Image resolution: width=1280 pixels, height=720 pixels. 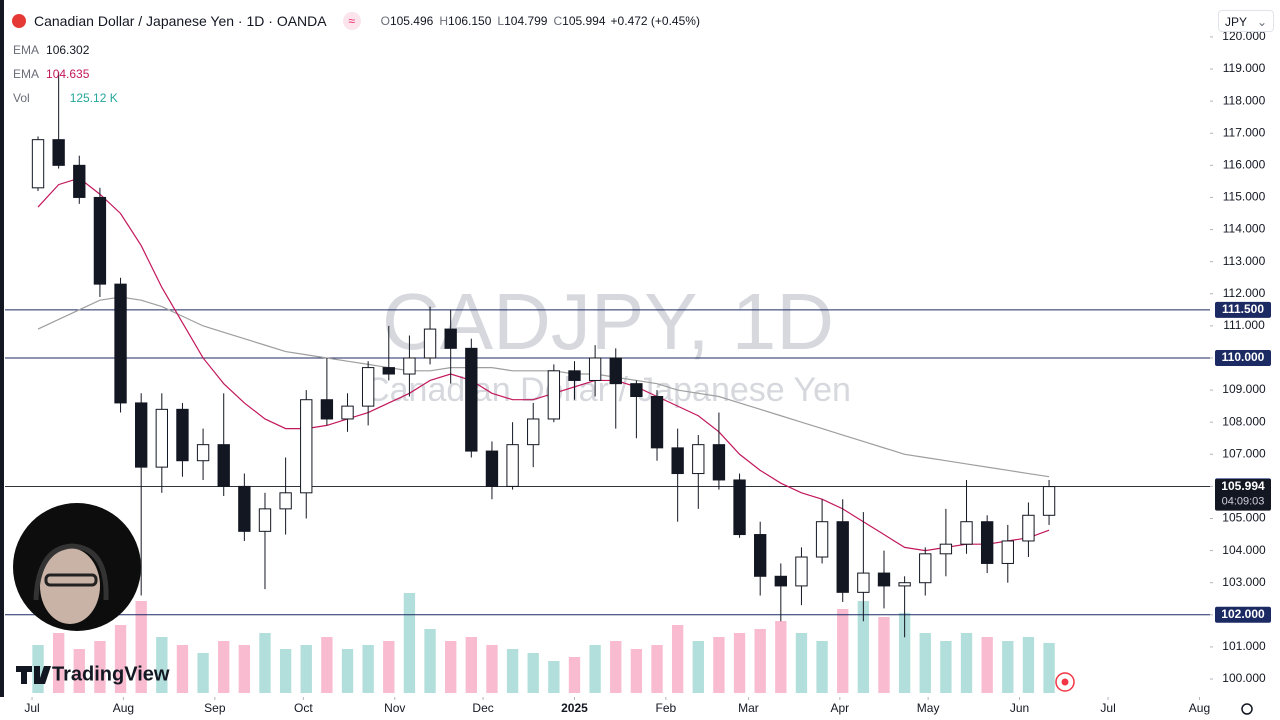 I want to click on y-tick-label: 111.000, so click(x=1244, y=325).